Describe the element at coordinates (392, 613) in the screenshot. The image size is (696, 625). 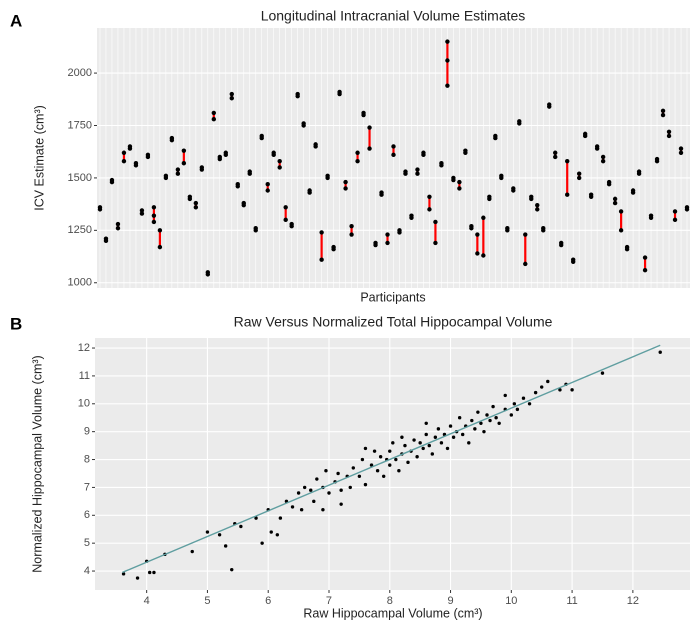
I see `x-axis-label: Raw Hippocampal Volume (cm³)` at that location.